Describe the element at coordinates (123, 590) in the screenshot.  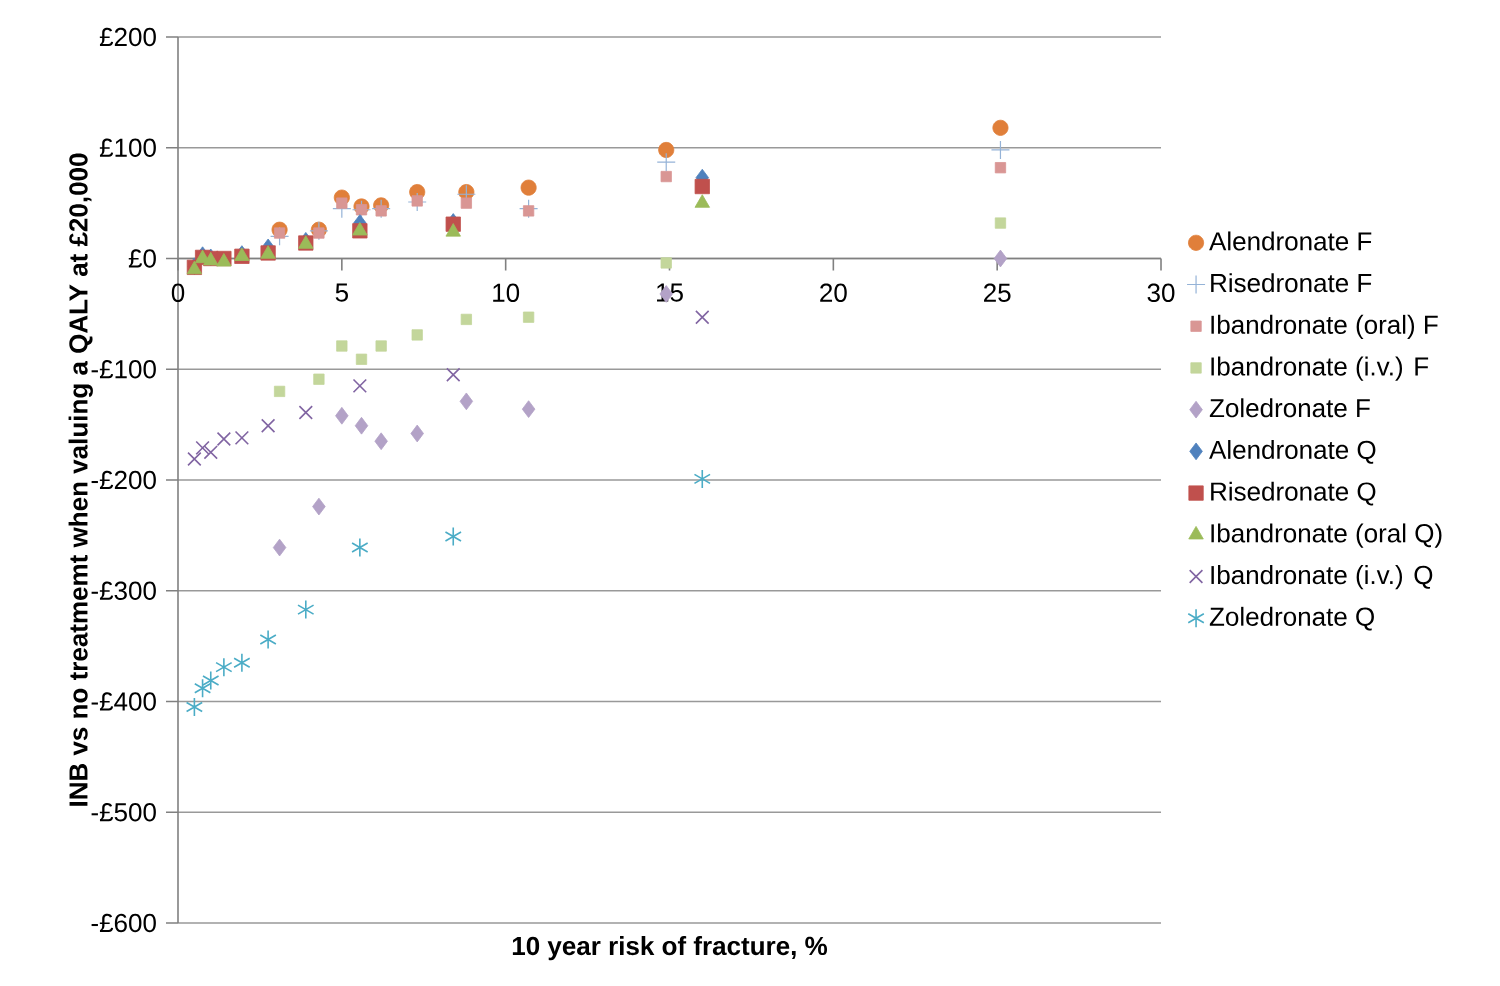
I see `y-tick-label: -£300` at that location.